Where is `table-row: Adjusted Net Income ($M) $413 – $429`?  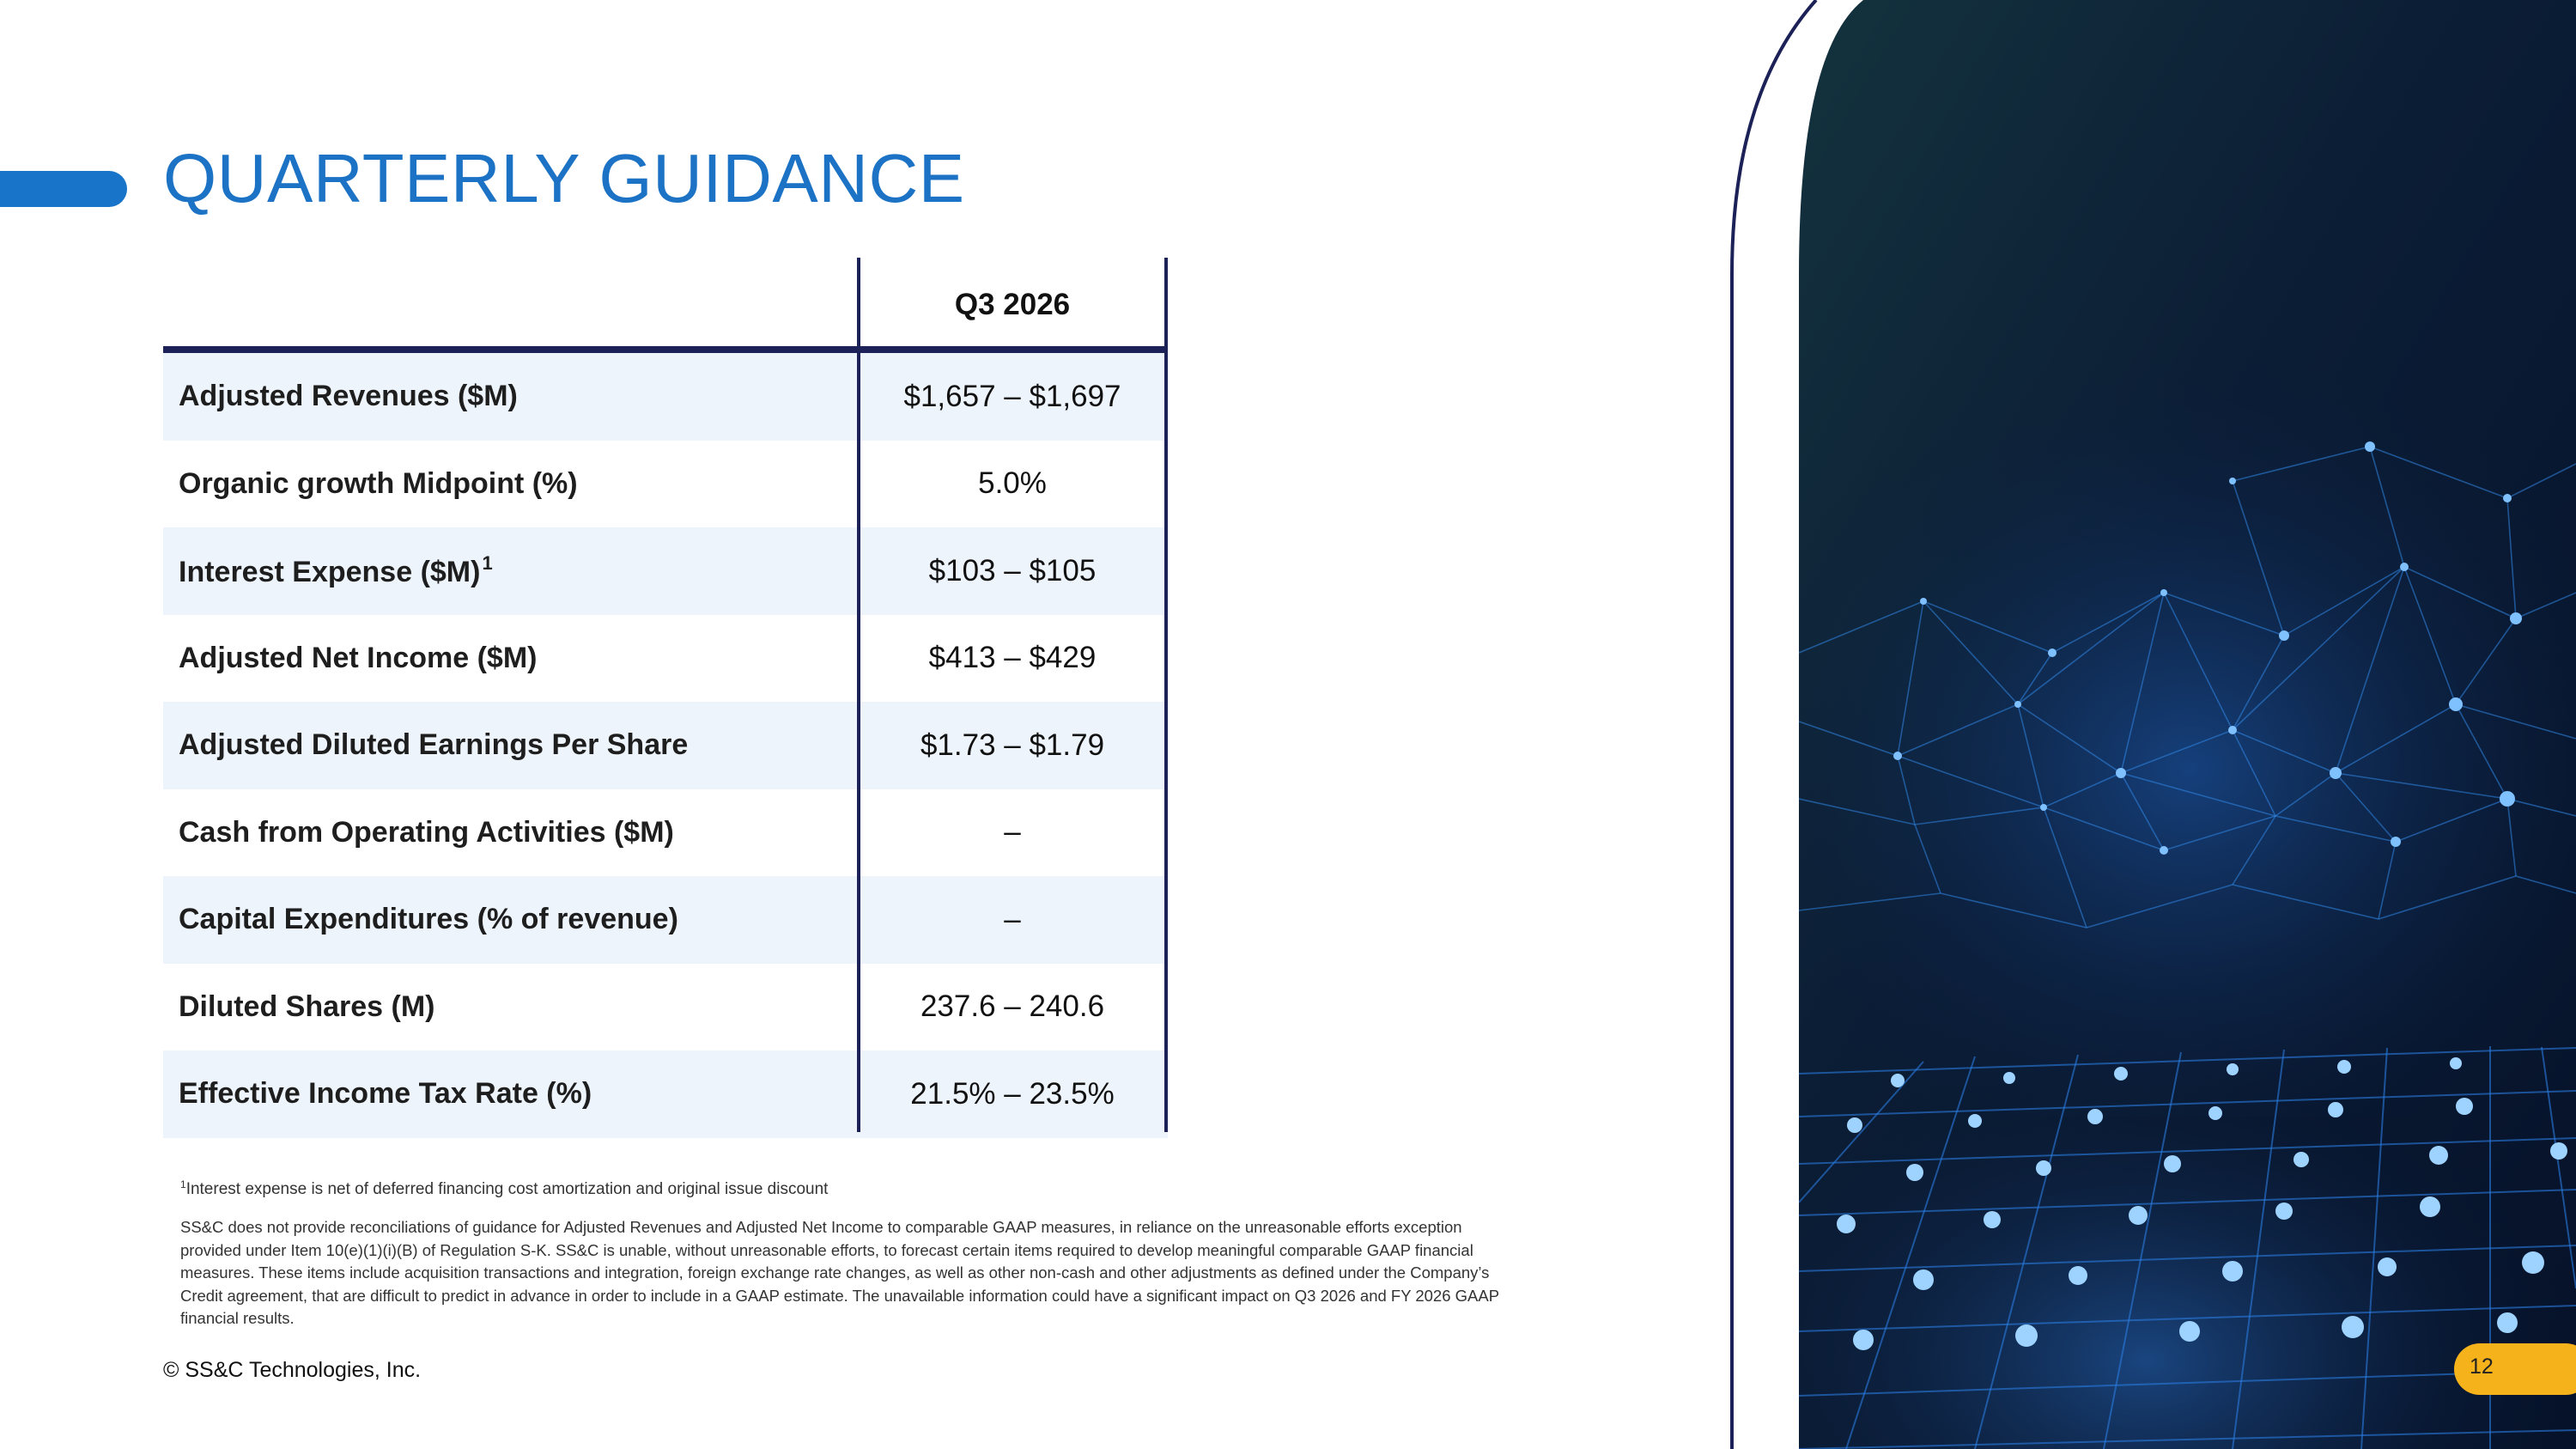 table-row: Adjusted Net Income ($M) $413 – $429 is located at coordinates (665, 659).